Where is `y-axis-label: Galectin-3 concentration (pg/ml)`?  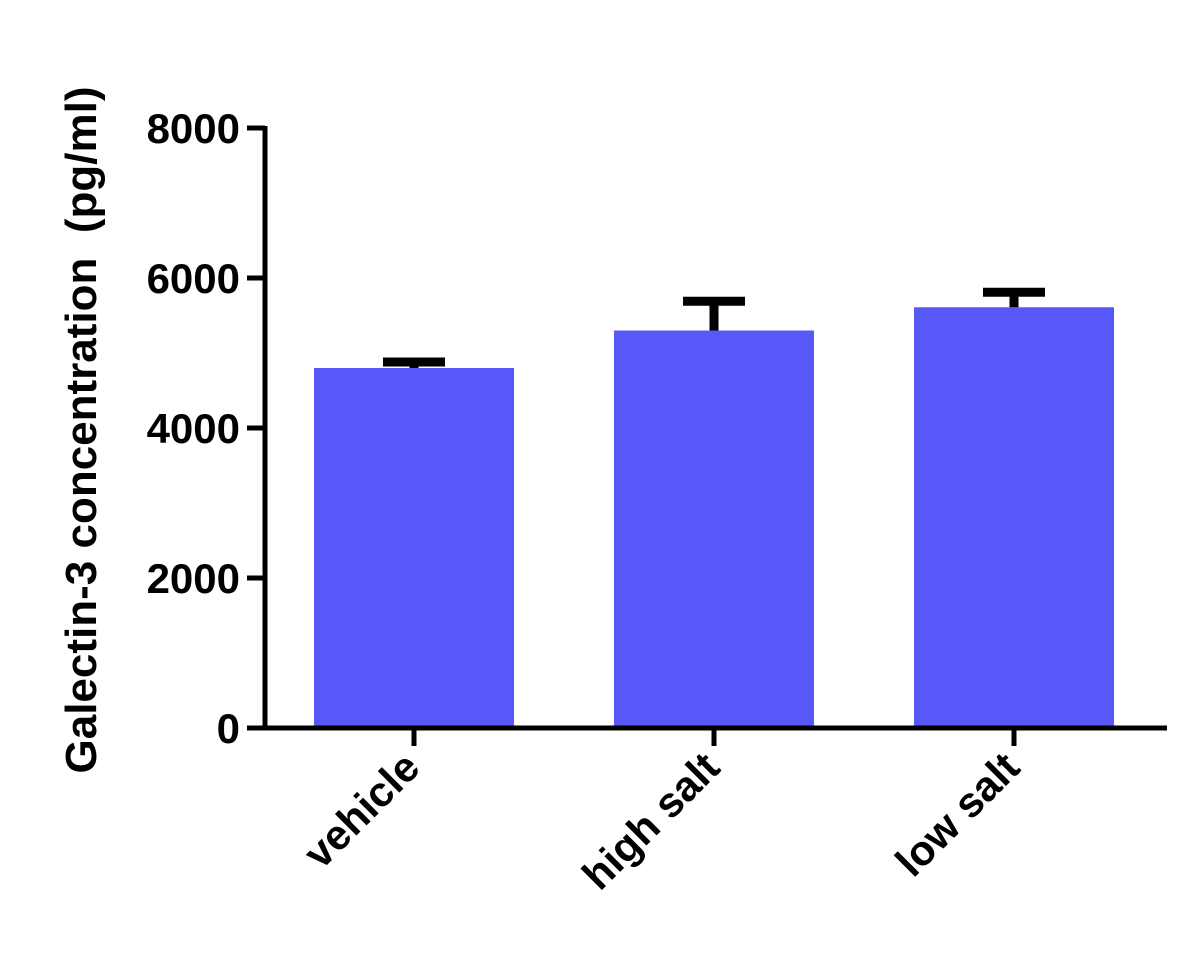 y-axis-label: Galectin-3 concentration (pg/ml) is located at coordinates (81, 430).